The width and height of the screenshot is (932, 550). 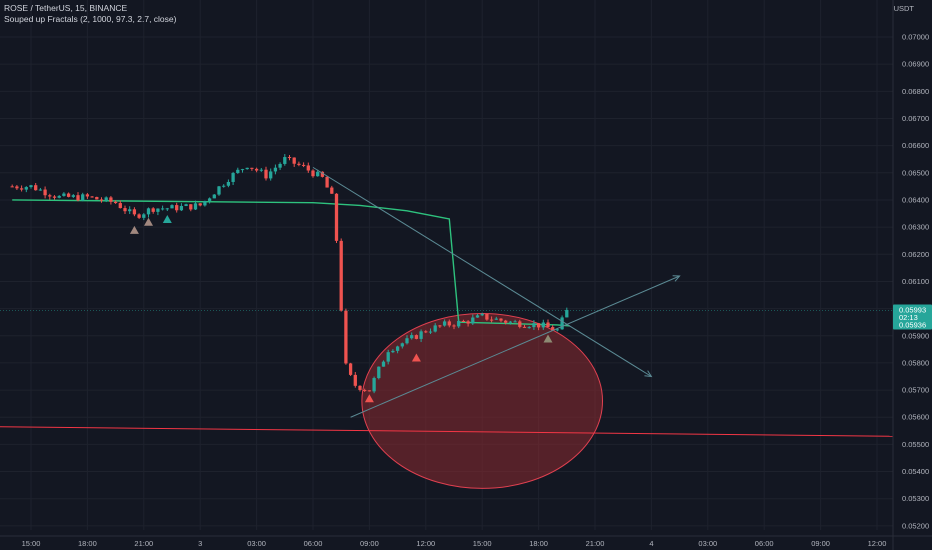 What do you see at coordinates (915, 335) in the screenshot?
I see `price-axis-label: 0.05900` at bounding box center [915, 335].